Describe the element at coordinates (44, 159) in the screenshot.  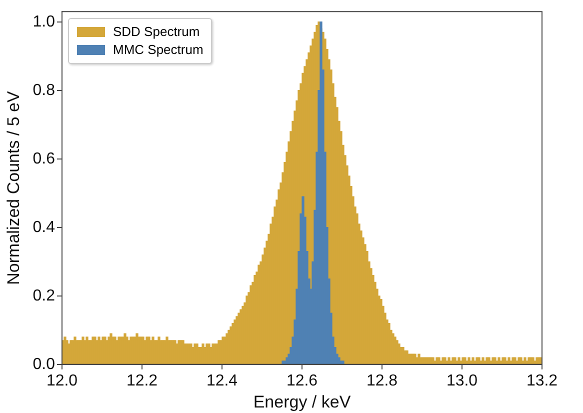
I see `y-tick-label: 0.6` at that location.